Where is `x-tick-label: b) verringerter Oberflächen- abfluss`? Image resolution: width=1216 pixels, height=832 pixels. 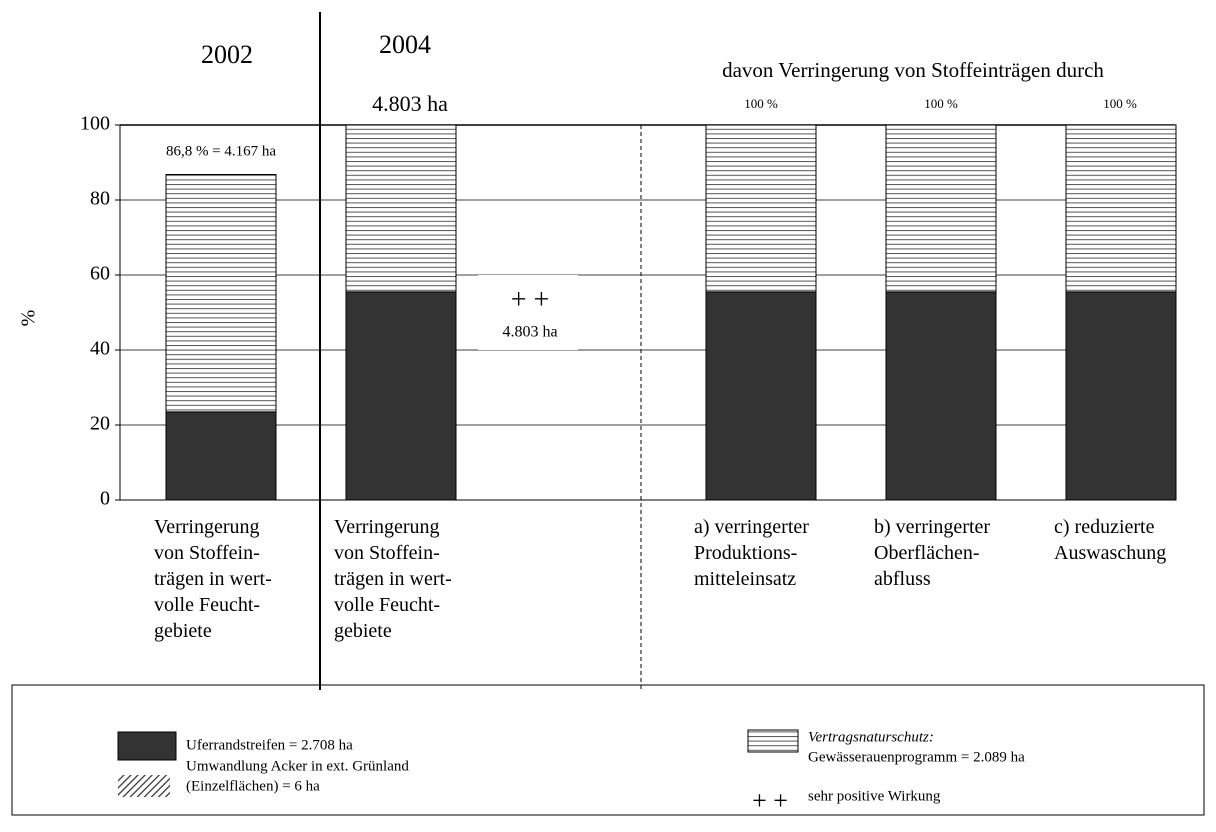
x-tick-label: b) verringerter Oberflächen- abfluss is located at coordinates (932, 553).